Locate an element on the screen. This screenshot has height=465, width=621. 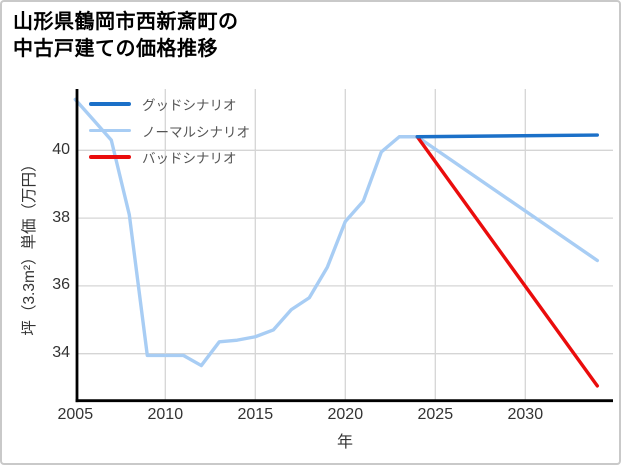
legend-label: グッドシナリオ is located at coordinates (189, 105).